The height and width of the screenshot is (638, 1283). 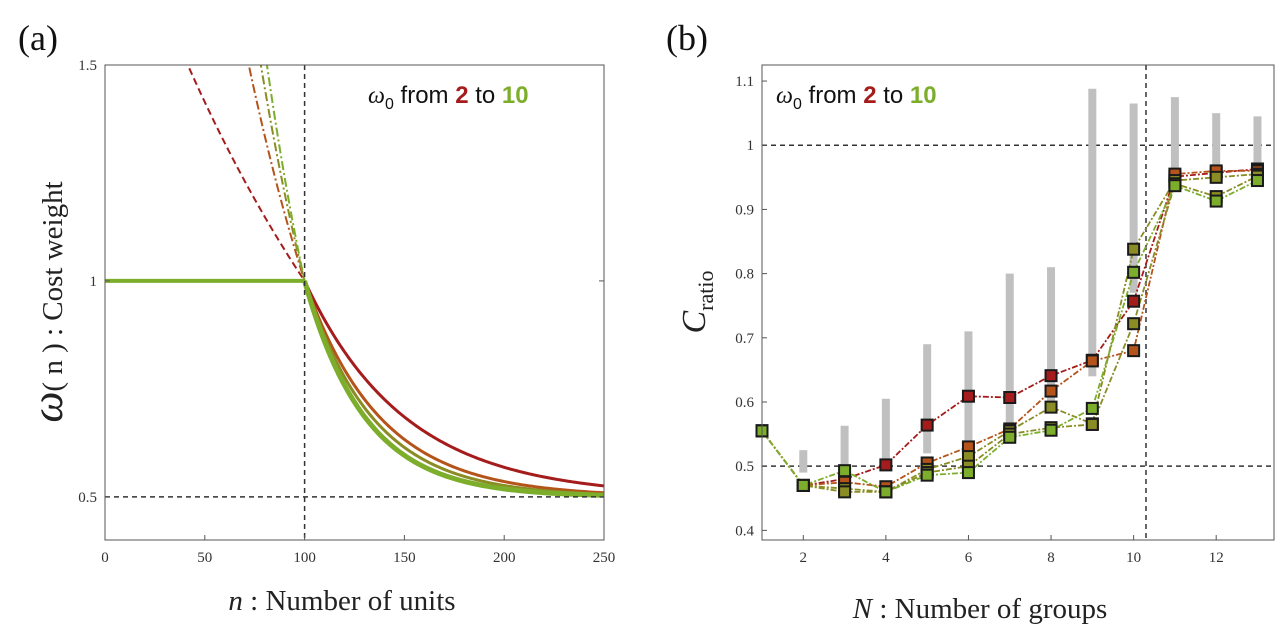 What do you see at coordinates (804, 558) in the screenshot?
I see `chart-b-x-tick-label: 2` at bounding box center [804, 558].